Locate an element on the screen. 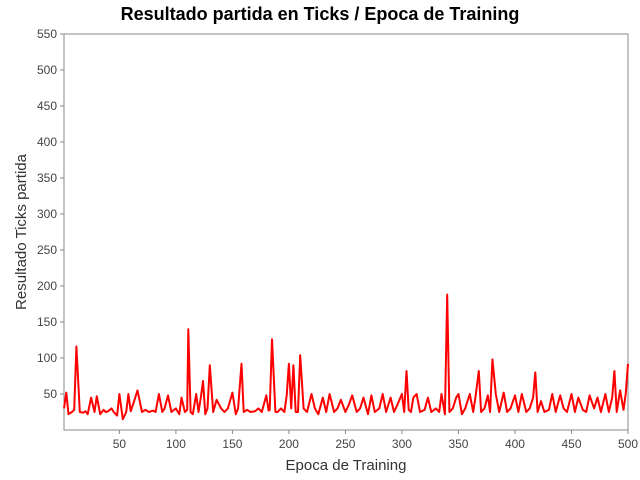  x-tick-label: 350 is located at coordinates (458, 444).